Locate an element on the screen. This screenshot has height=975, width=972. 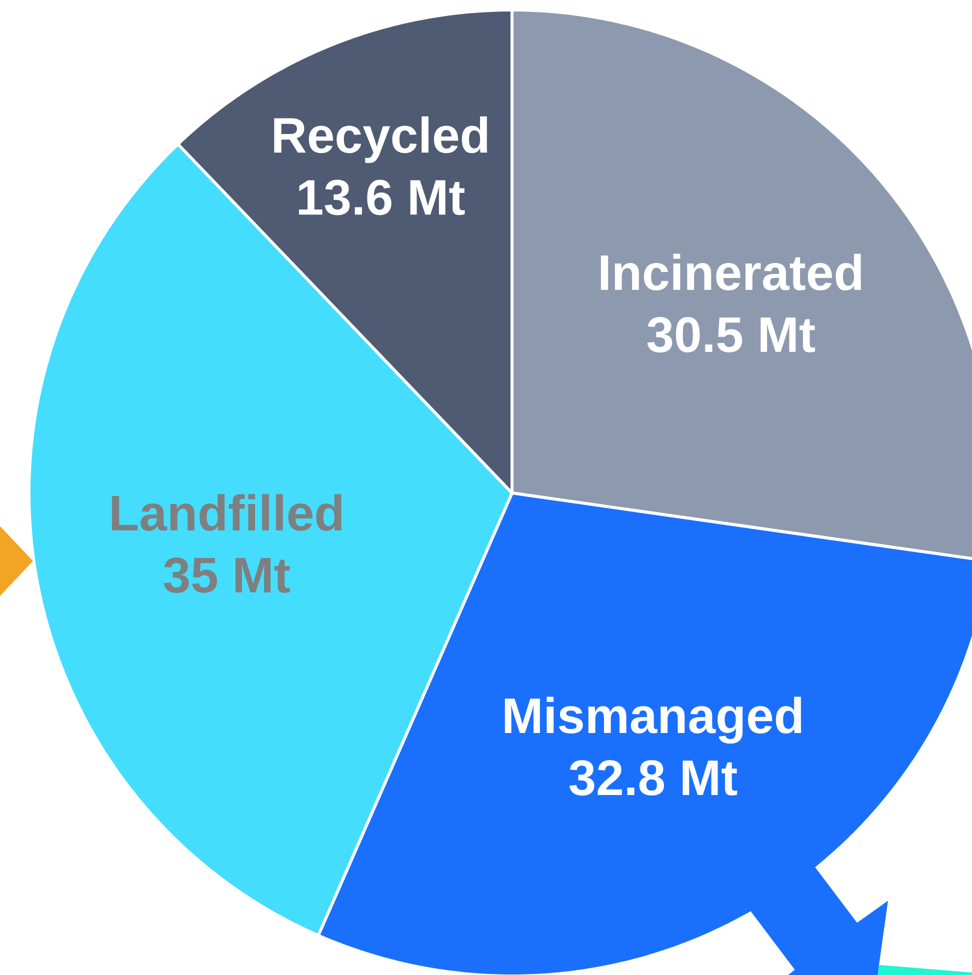
data-label: 13.6 Mt is located at coordinates (382, 198).